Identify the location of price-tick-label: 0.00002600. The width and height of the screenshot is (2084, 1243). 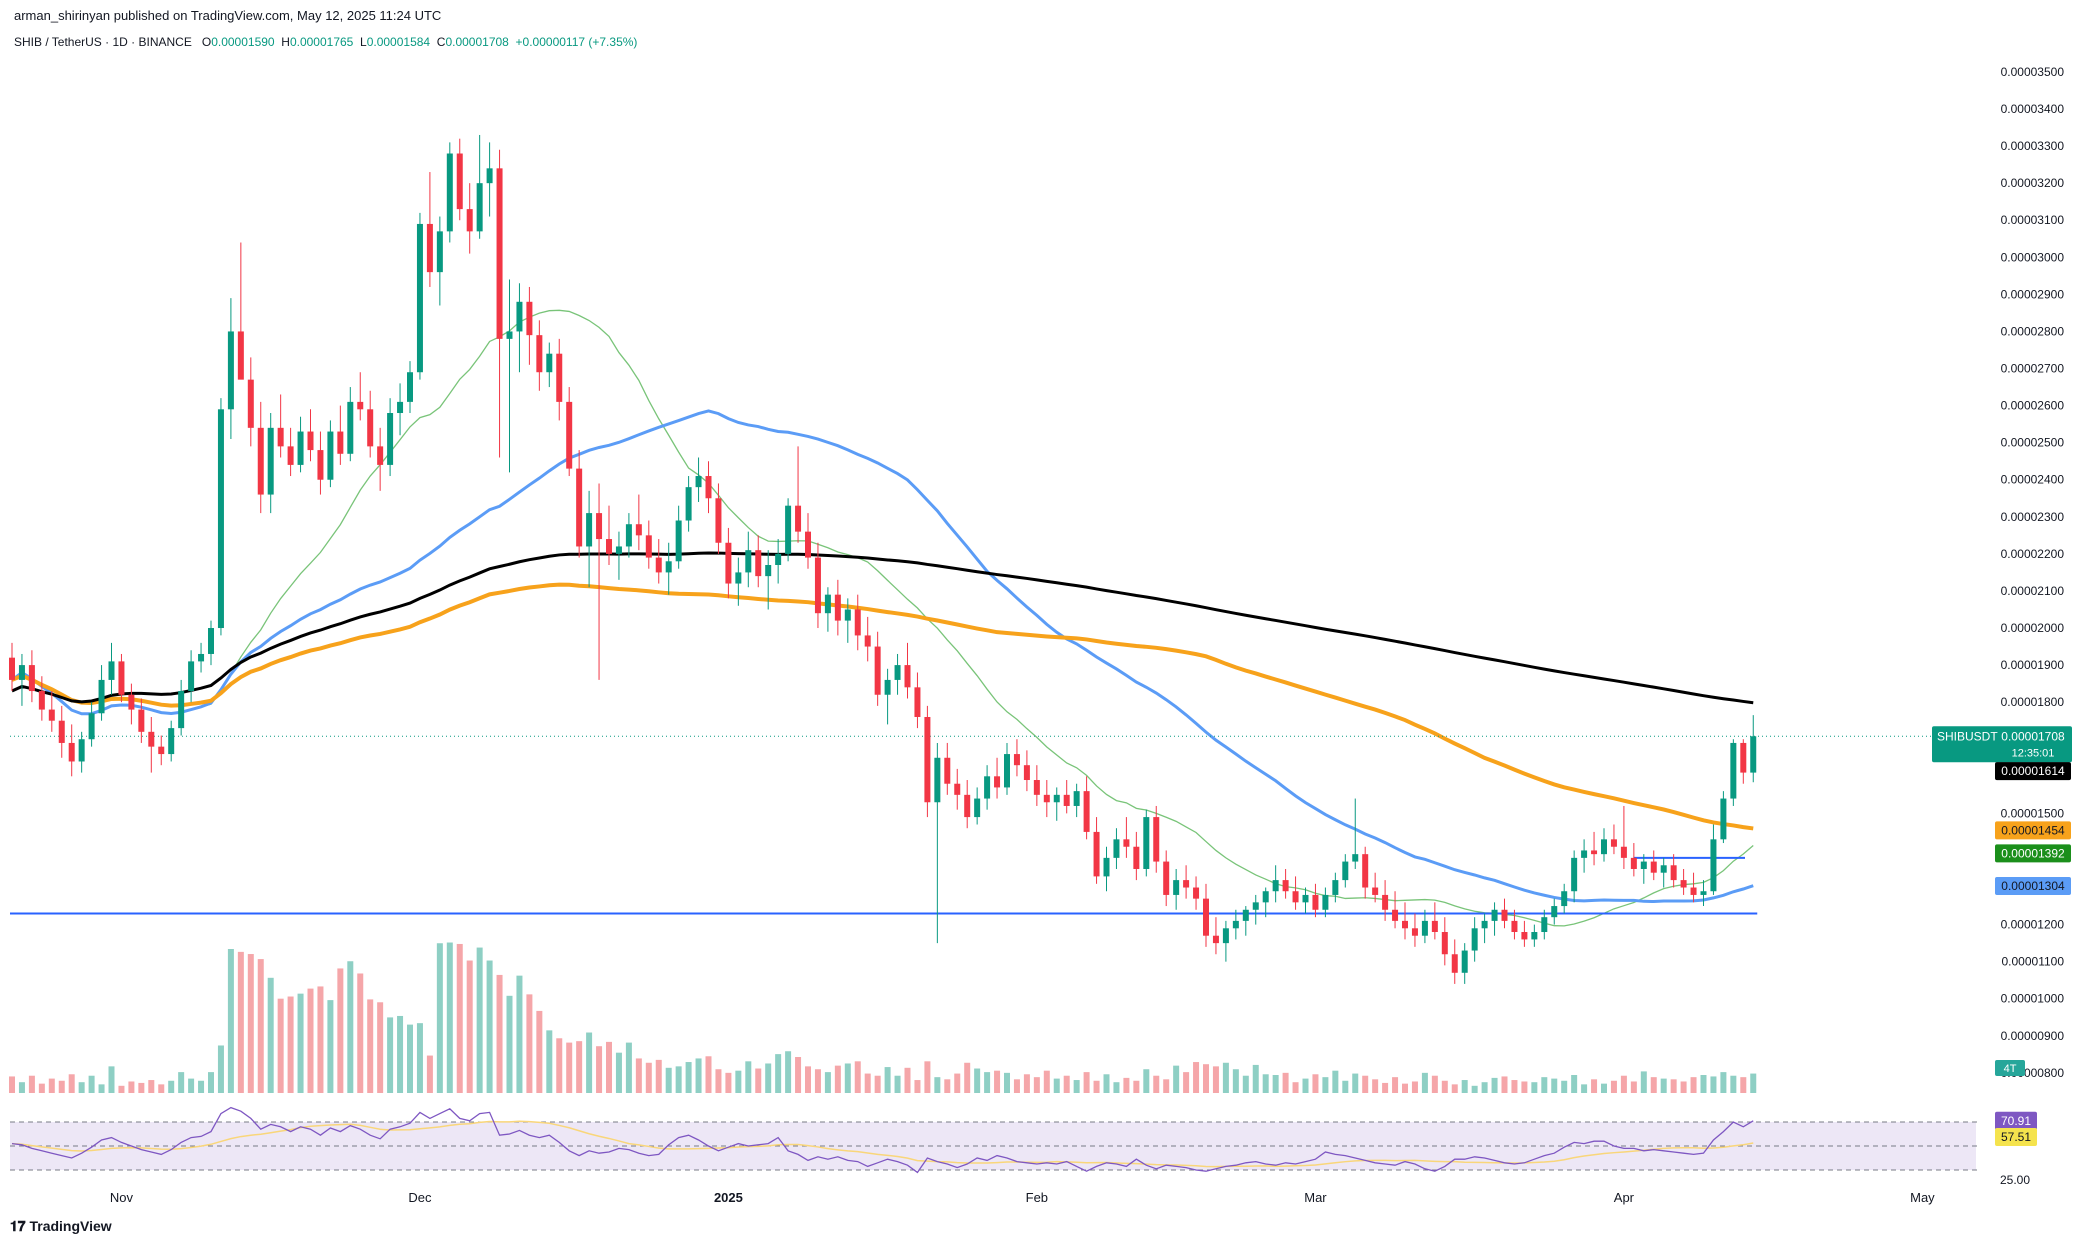
(2033, 406).